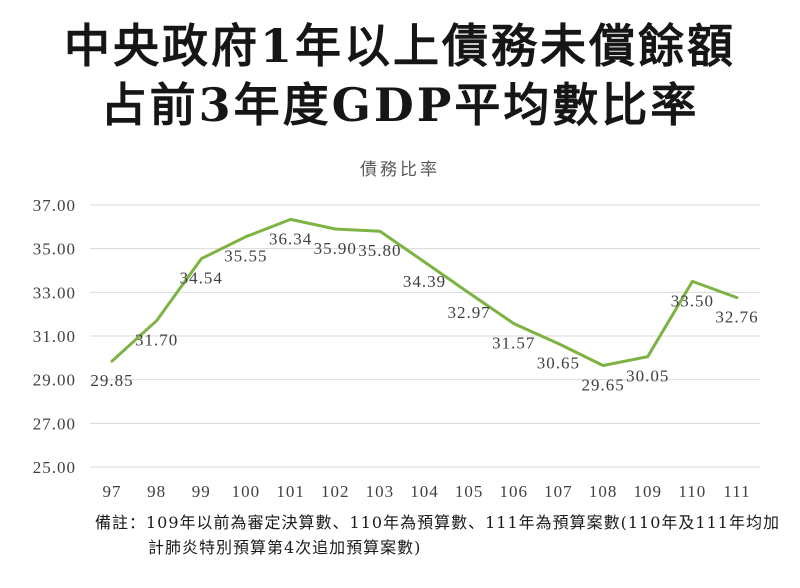 The width and height of the screenshot is (800, 588). What do you see at coordinates (399, 46) in the screenshot?
I see `page-title-line1: 中央政府1年以上債務未償餘額` at bounding box center [399, 46].